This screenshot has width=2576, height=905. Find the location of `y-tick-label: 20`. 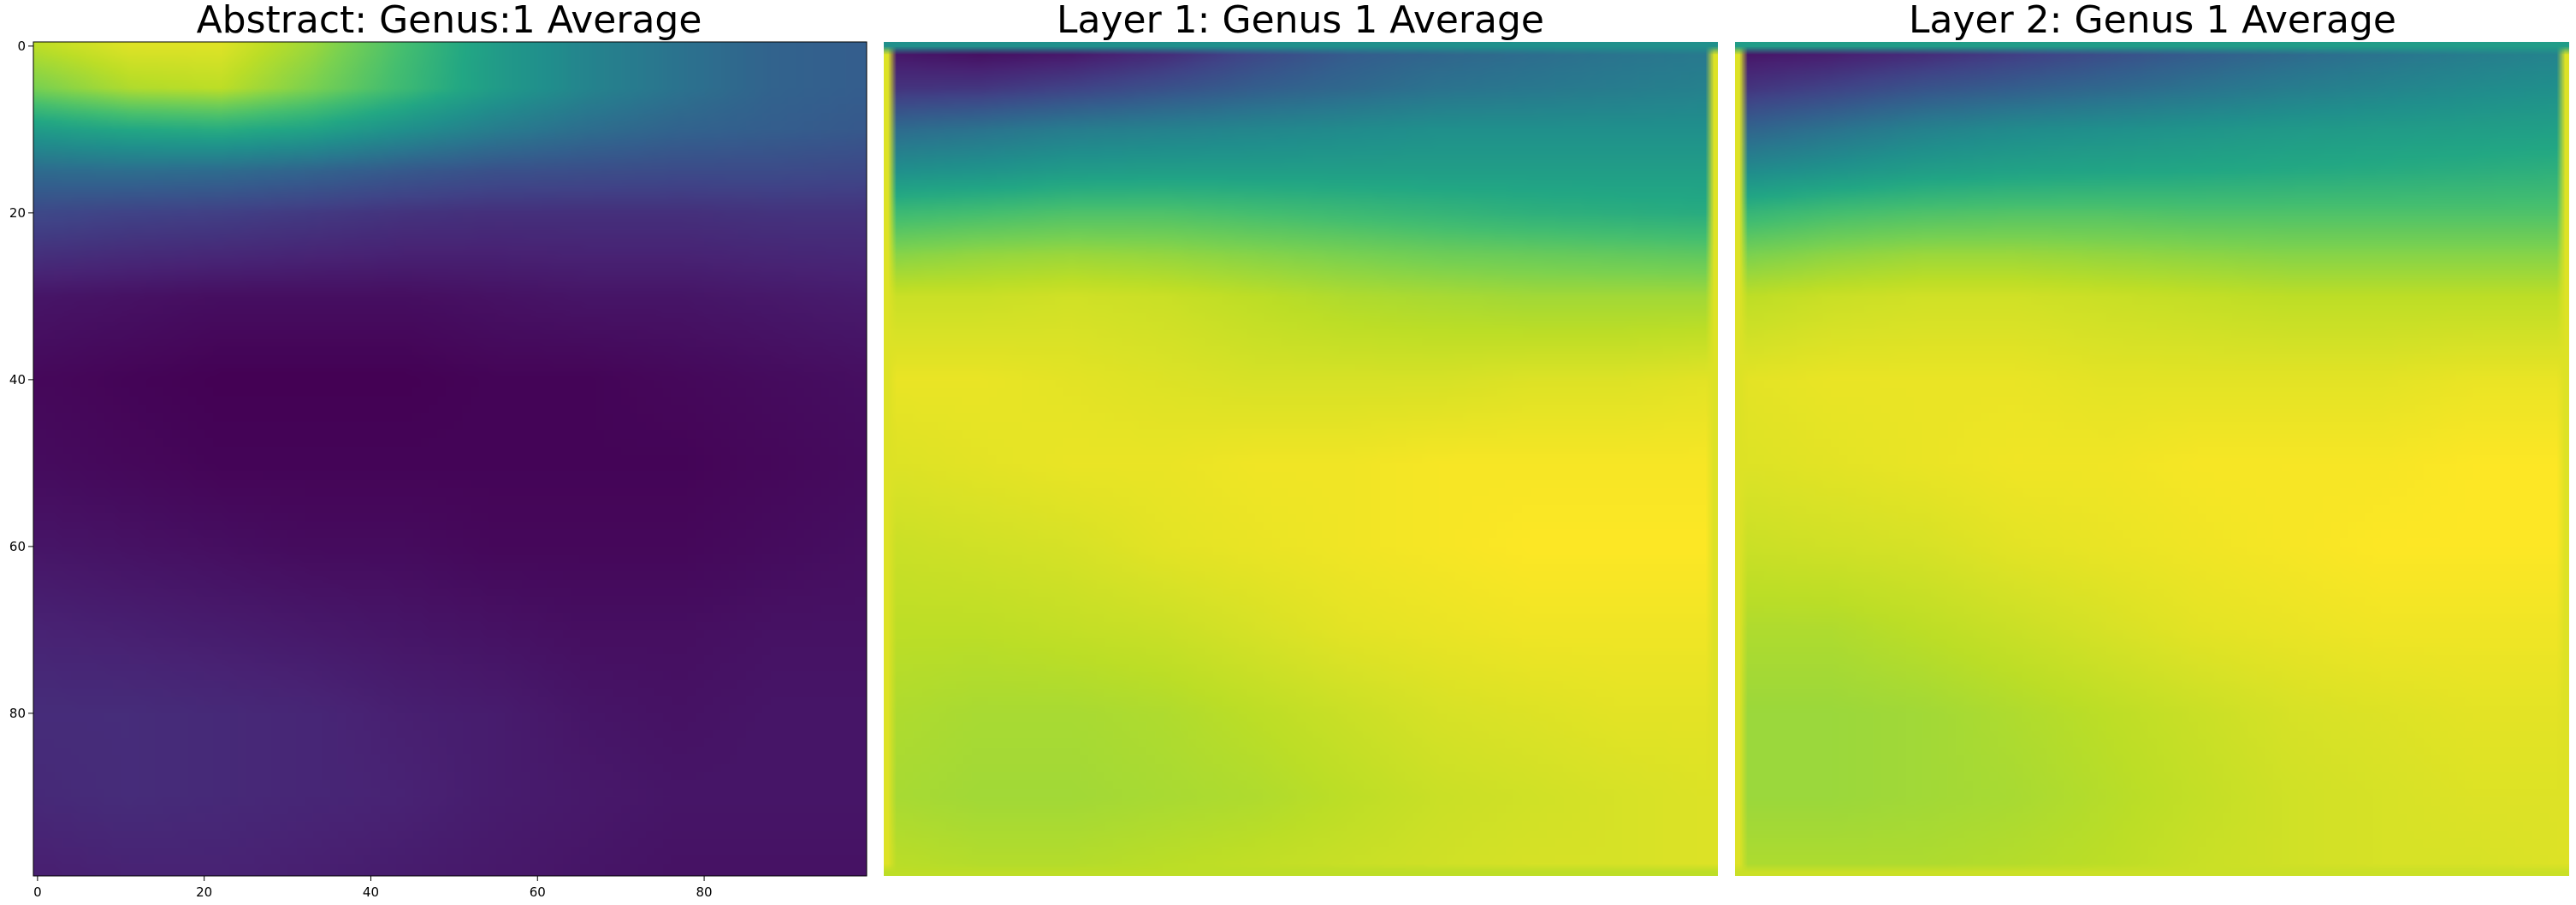

y-tick-label: 20 is located at coordinates (17, 213).